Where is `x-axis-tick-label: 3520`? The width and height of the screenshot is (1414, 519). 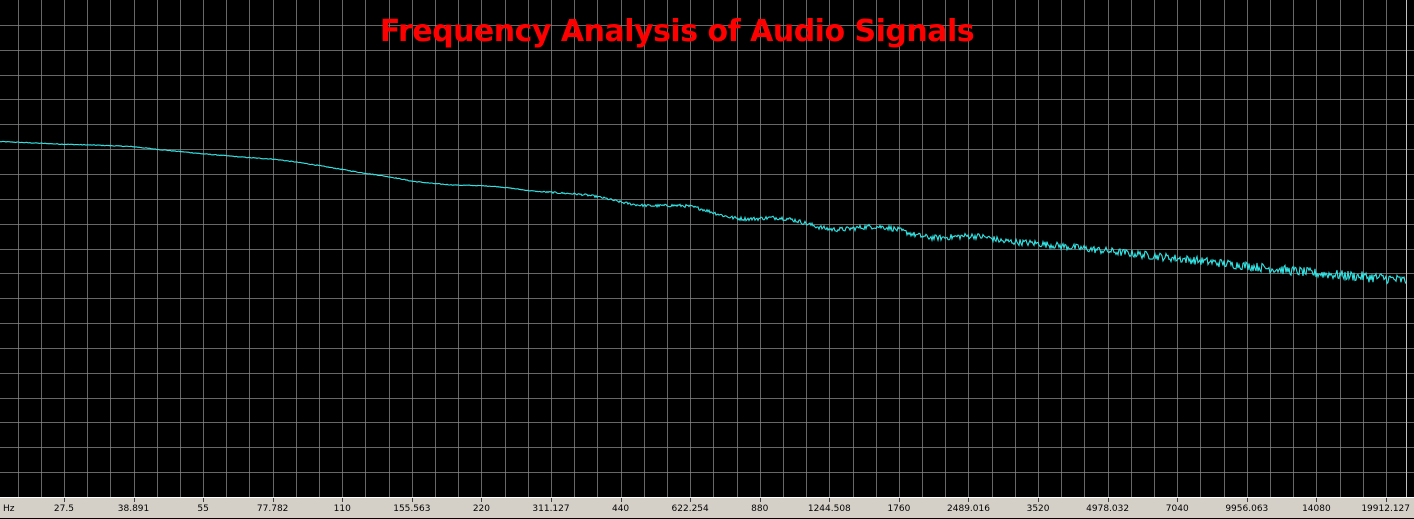 x-axis-tick-label: 3520 is located at coordinates (1038, 509).